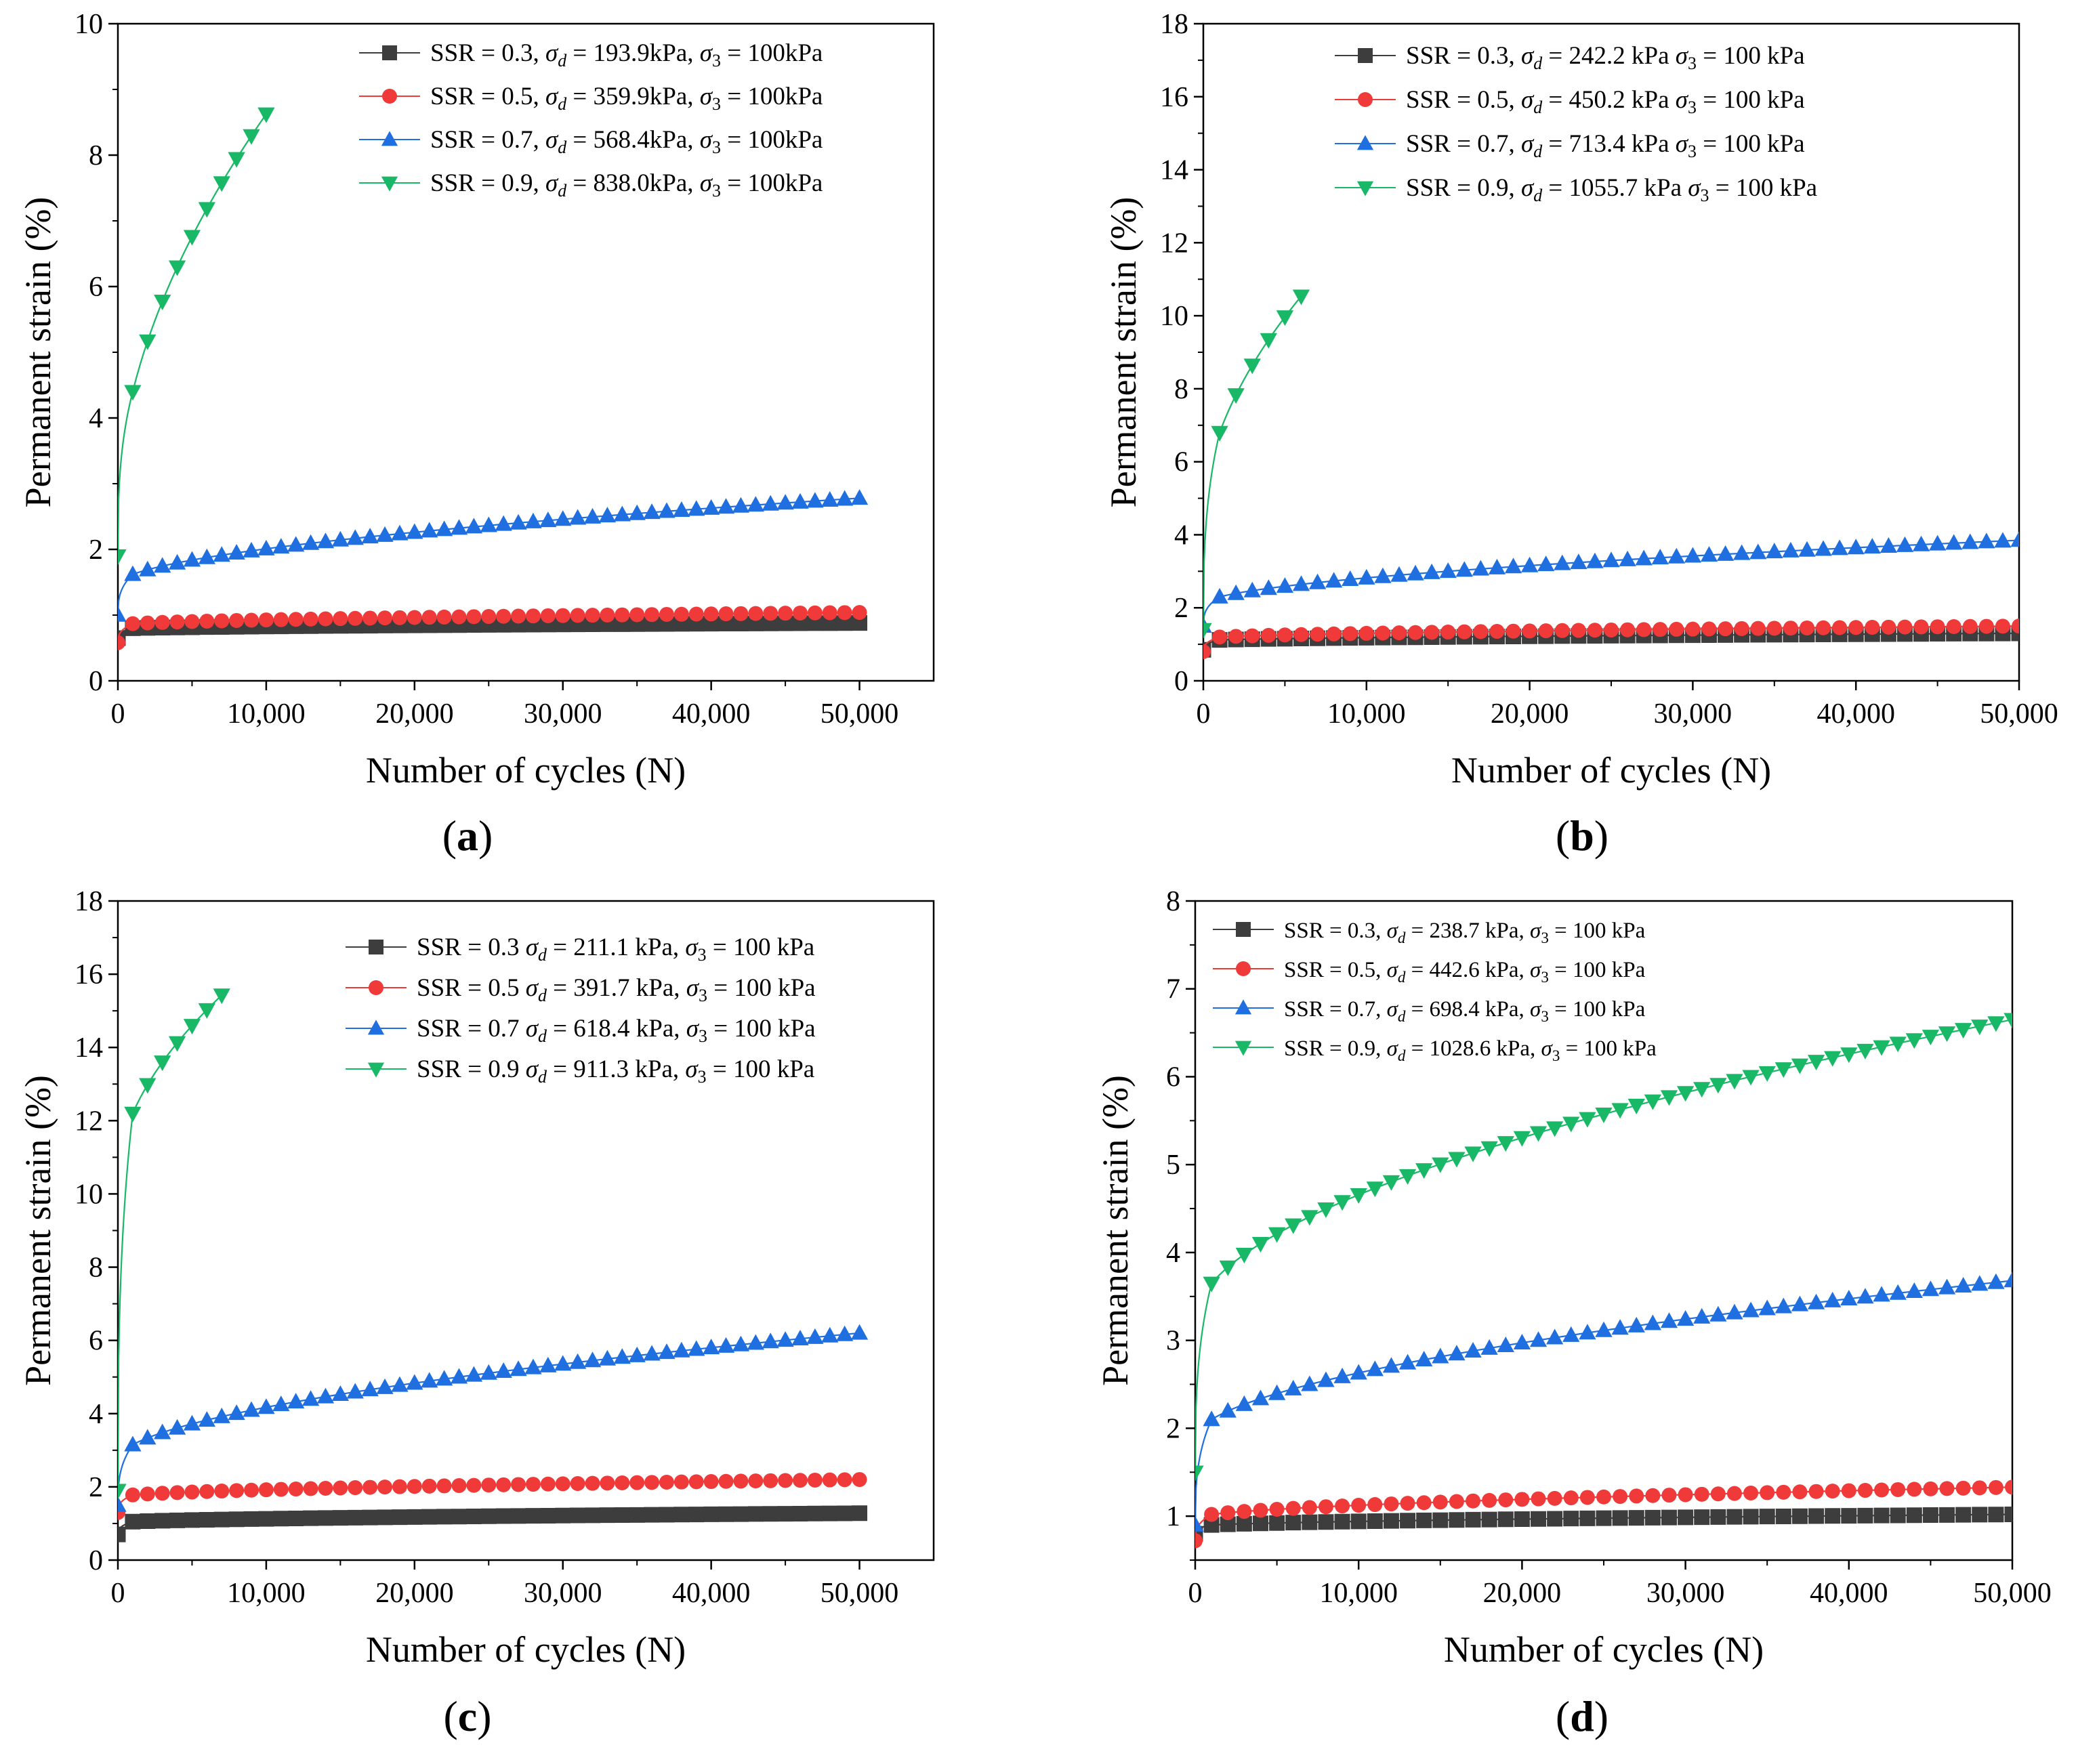  Describe the element at coordinates (1181, 462) in the screenshot. I see `y-tick-label: 6` at that location.